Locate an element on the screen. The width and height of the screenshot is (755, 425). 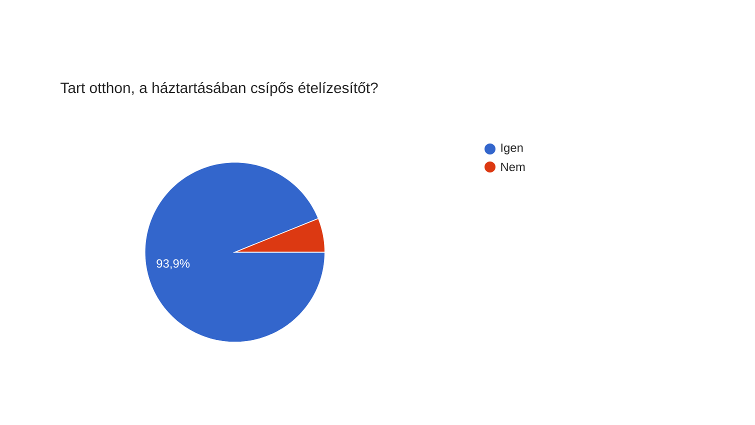
data-label: 93,9% is located at coordinates (173, 264).